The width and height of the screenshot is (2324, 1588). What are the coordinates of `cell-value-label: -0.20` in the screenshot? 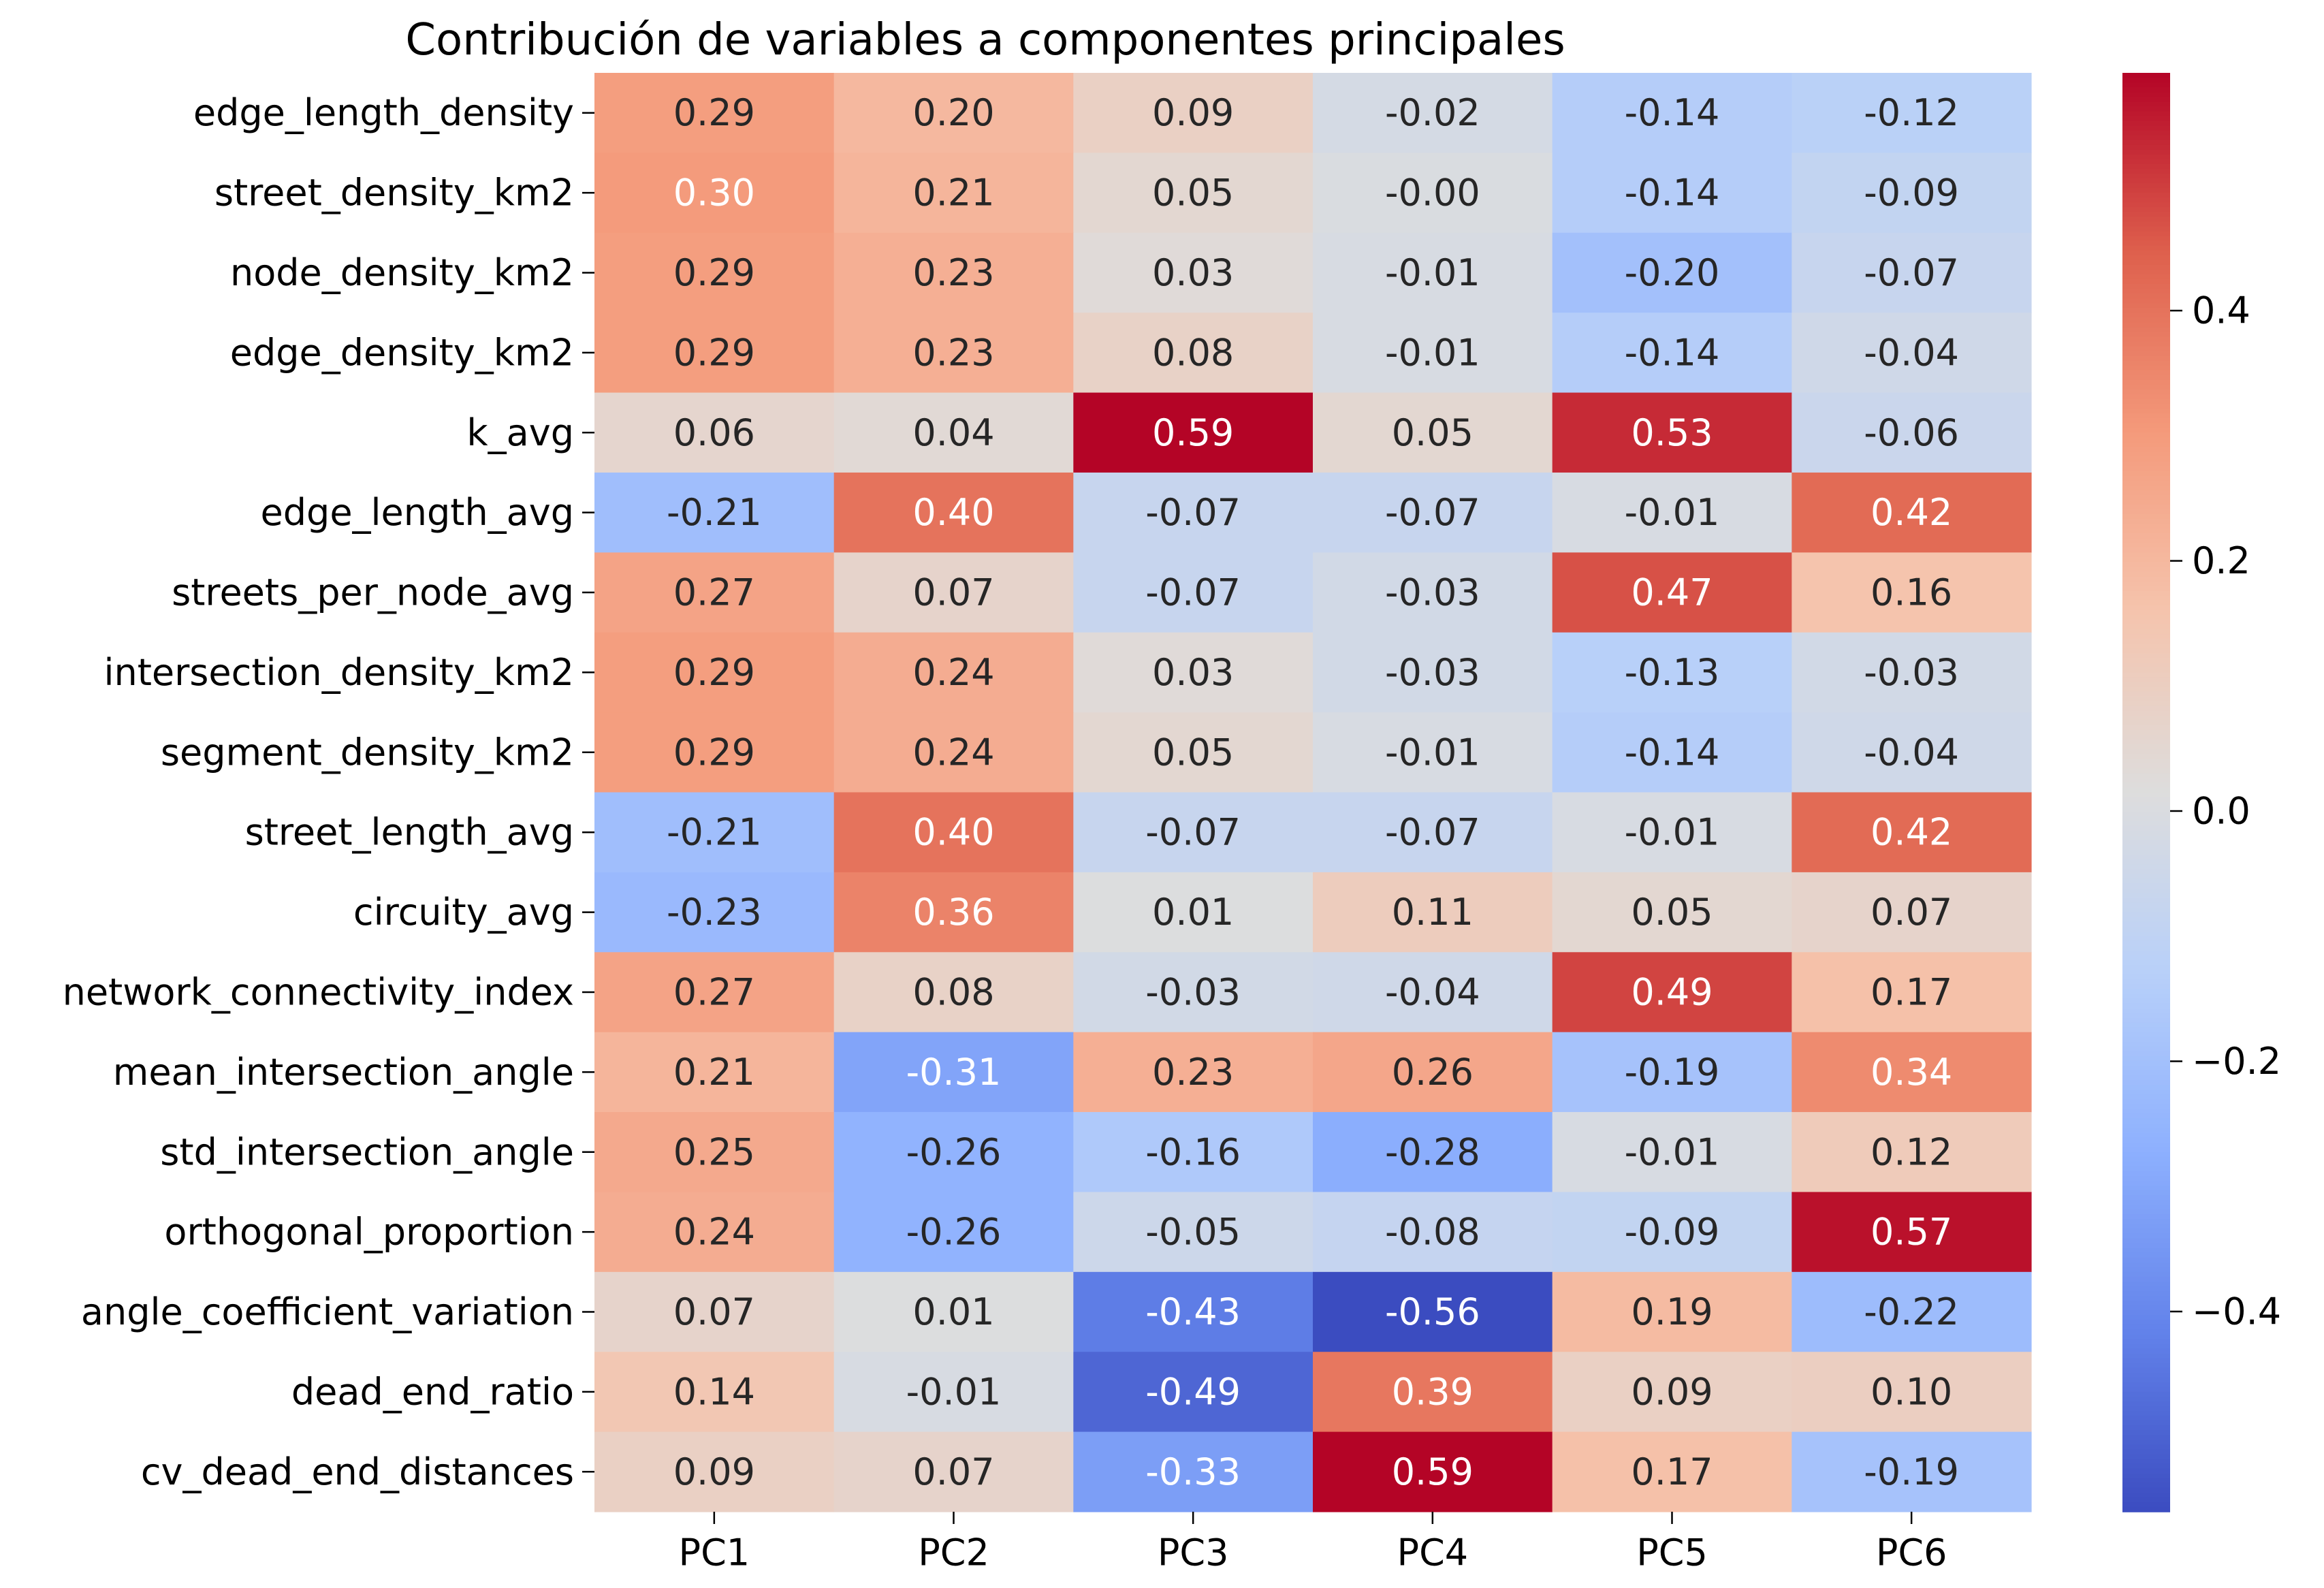 It's located at (1672, 272).